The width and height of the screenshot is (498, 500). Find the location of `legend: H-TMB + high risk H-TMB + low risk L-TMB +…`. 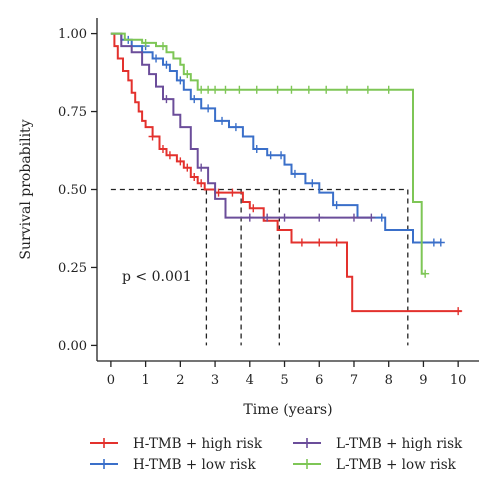

legend: H-TMB + high risk H-TMB + low risk L-TMB +… is located at coordinates (276, 454).